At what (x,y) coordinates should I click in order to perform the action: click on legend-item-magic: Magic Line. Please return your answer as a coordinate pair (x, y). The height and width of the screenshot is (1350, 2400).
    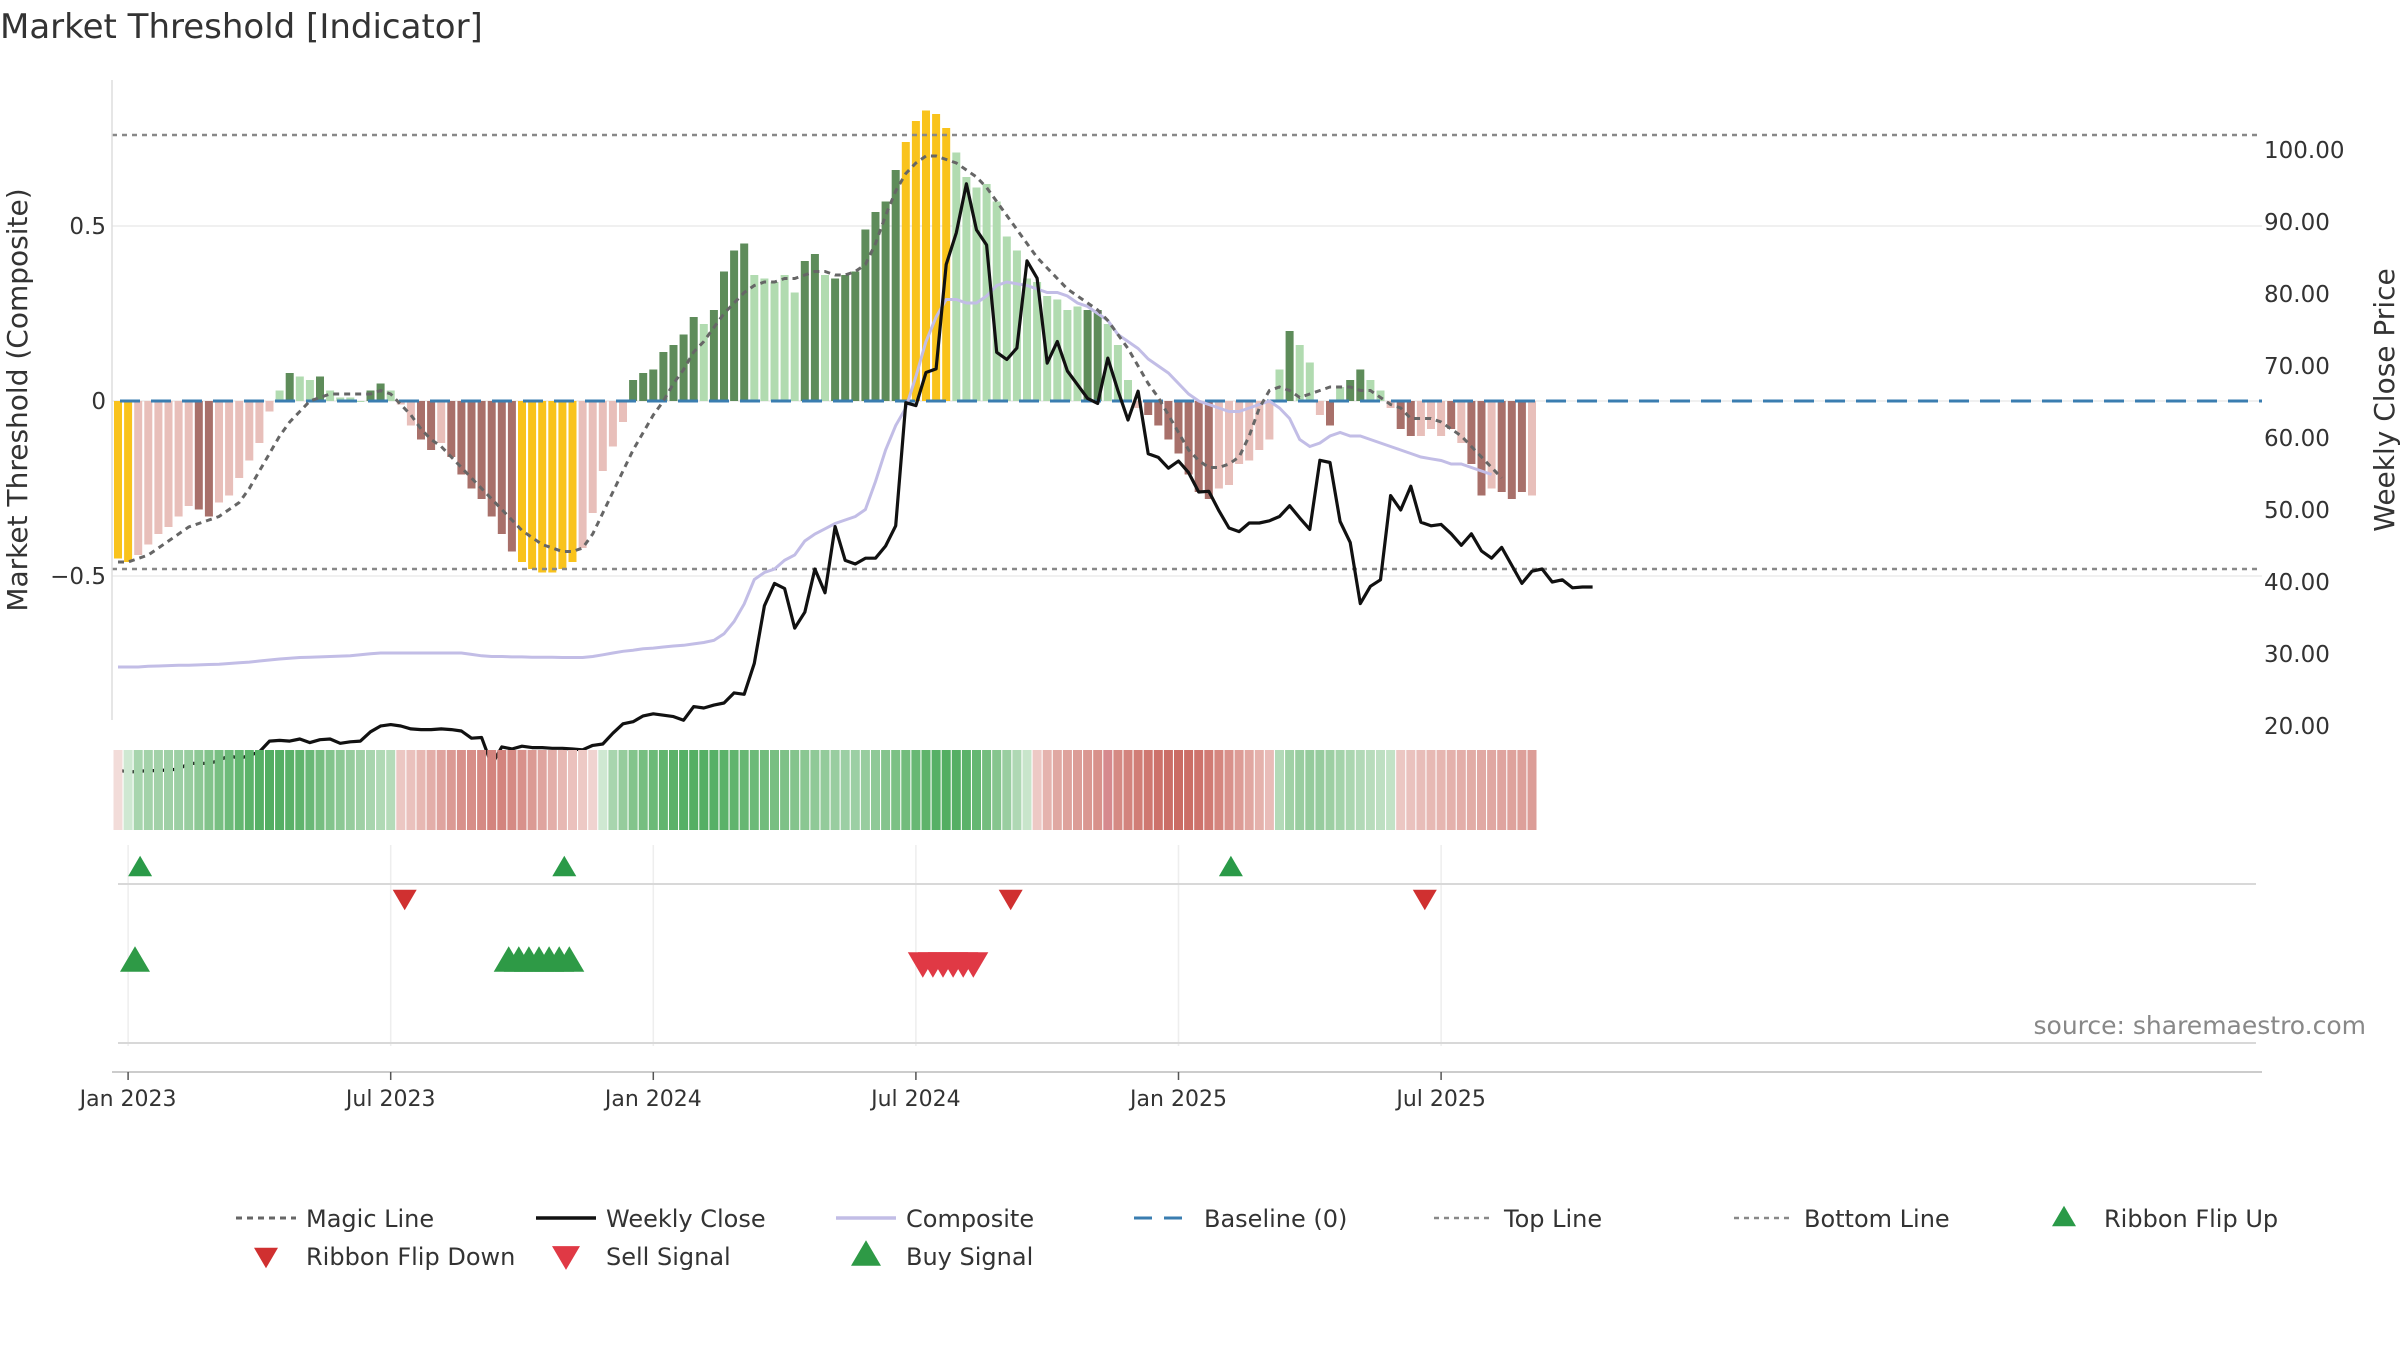
    Looking at the image, I should click on (335, 1219).